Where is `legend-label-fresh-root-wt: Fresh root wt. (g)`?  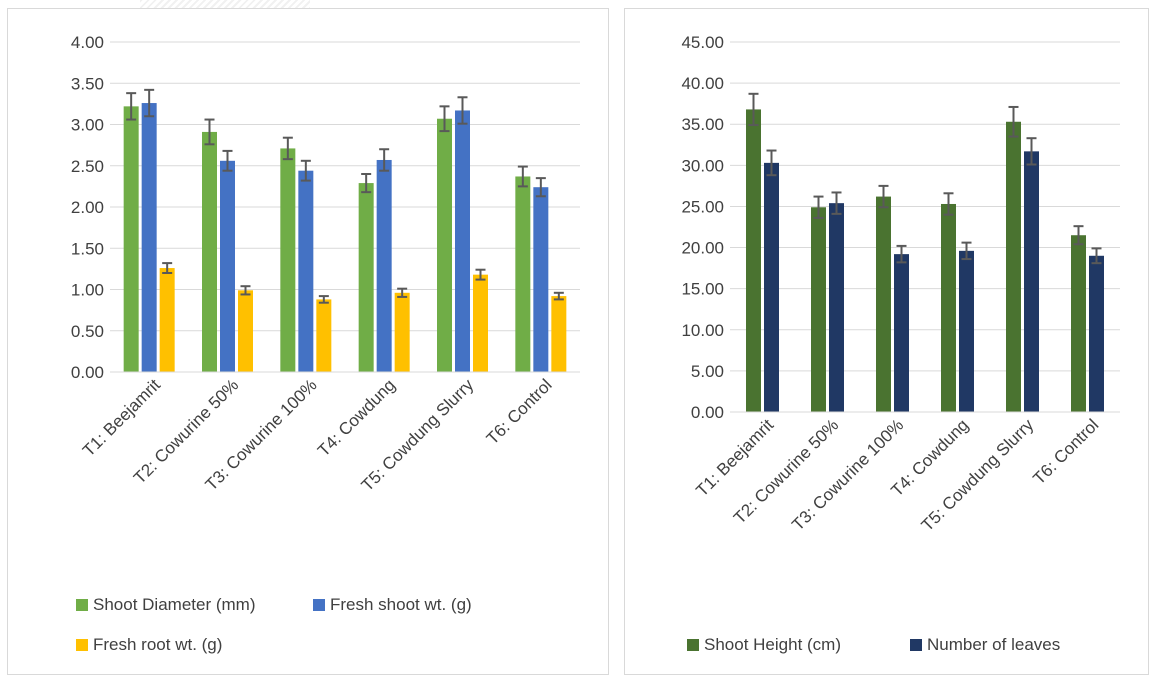 legend-label-fresh-root-wt: Fresh root wt. (g) is located at coordinates (158, 644).